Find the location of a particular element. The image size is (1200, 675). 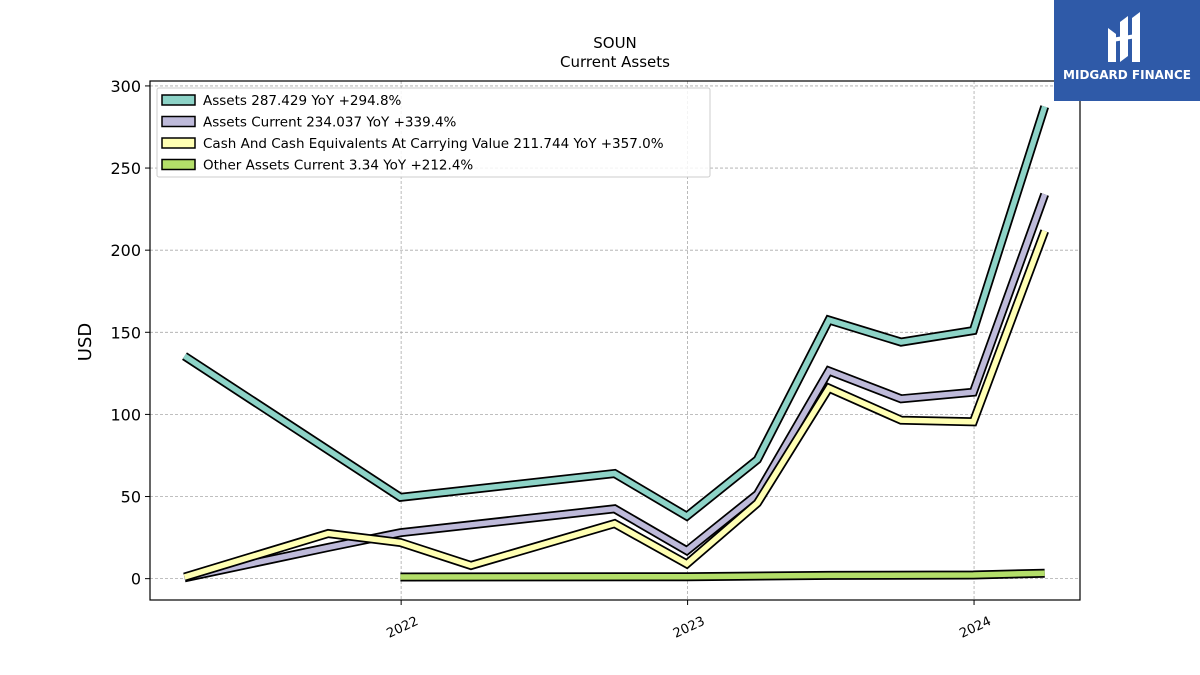

y-tick-label: 300 is located at coordinates (125, 86).